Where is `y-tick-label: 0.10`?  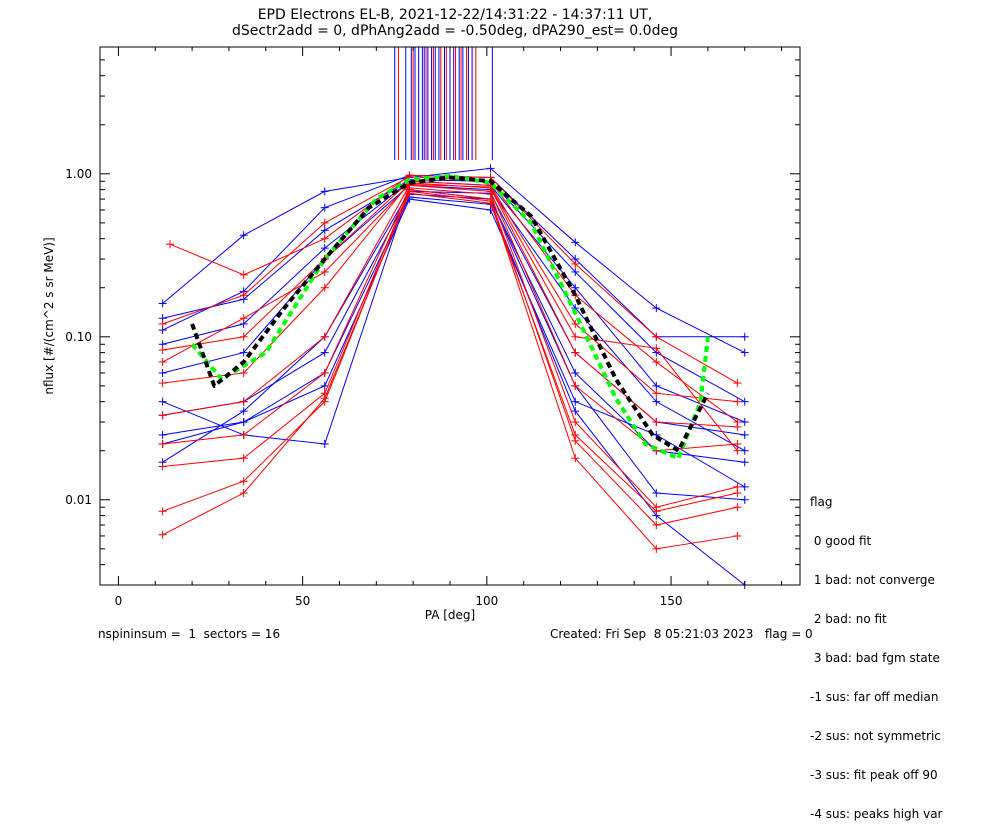 y-tick-label: 0.10 is located at coordinates (78, 337).